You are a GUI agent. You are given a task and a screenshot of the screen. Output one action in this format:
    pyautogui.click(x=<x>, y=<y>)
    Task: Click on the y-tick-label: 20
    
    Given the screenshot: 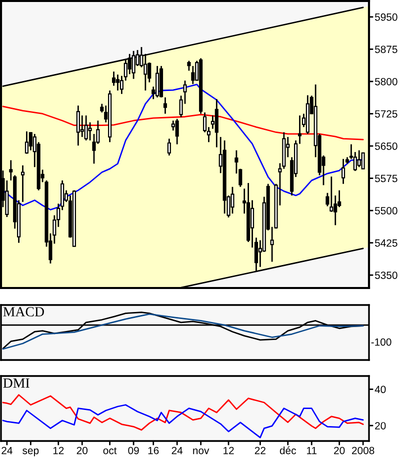 What is the action you would take?
    pyautogui.click(x=380, y=426)
    